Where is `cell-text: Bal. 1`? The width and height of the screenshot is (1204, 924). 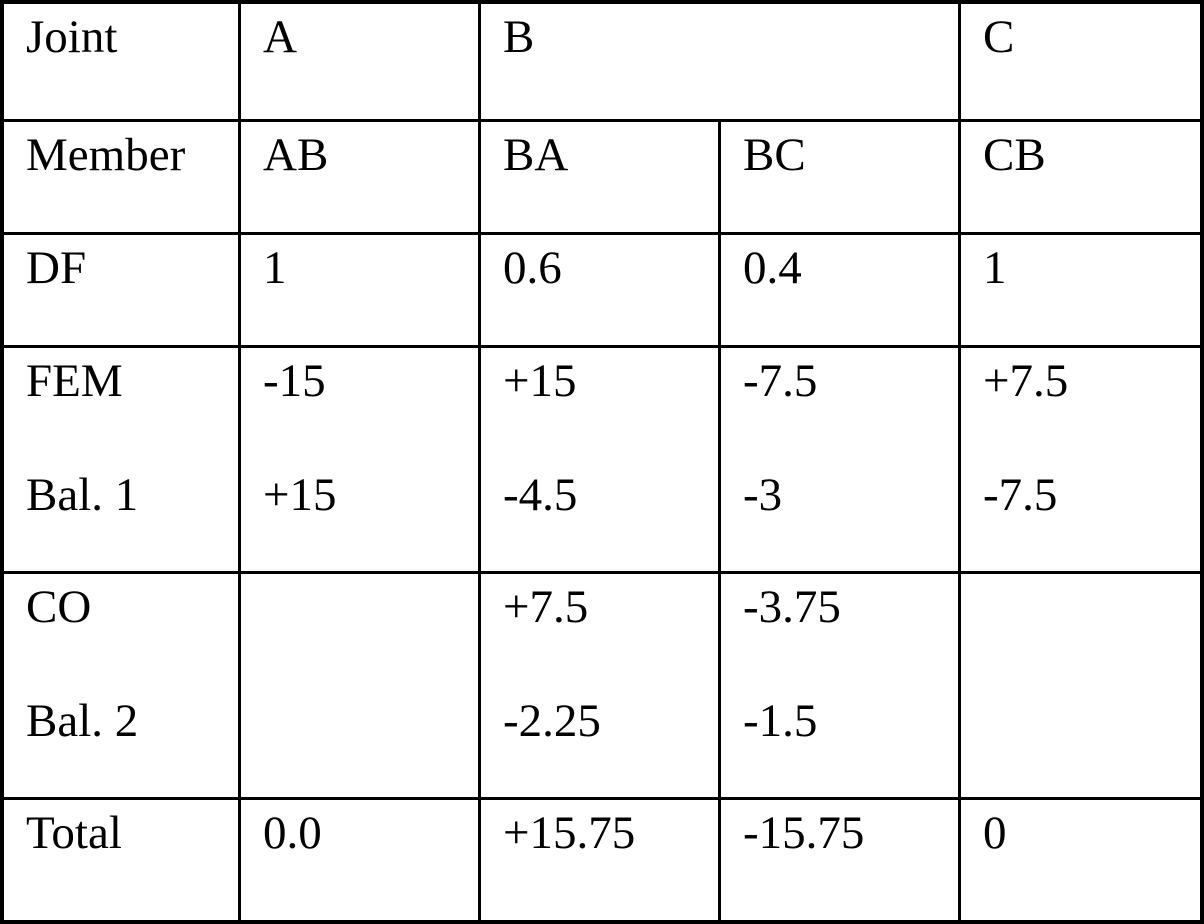 cell-text: Bal. 1 is located at coordinates (82, 495).